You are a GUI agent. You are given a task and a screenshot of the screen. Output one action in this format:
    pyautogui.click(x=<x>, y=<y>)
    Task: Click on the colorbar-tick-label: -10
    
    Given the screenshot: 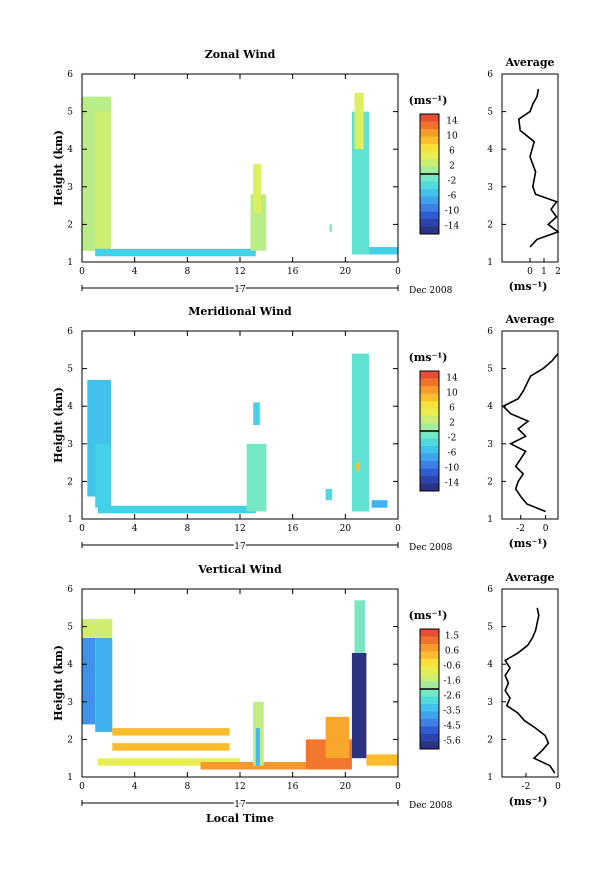 What is the action you would take?
    pyautogui.click(x=452, y=212)
    